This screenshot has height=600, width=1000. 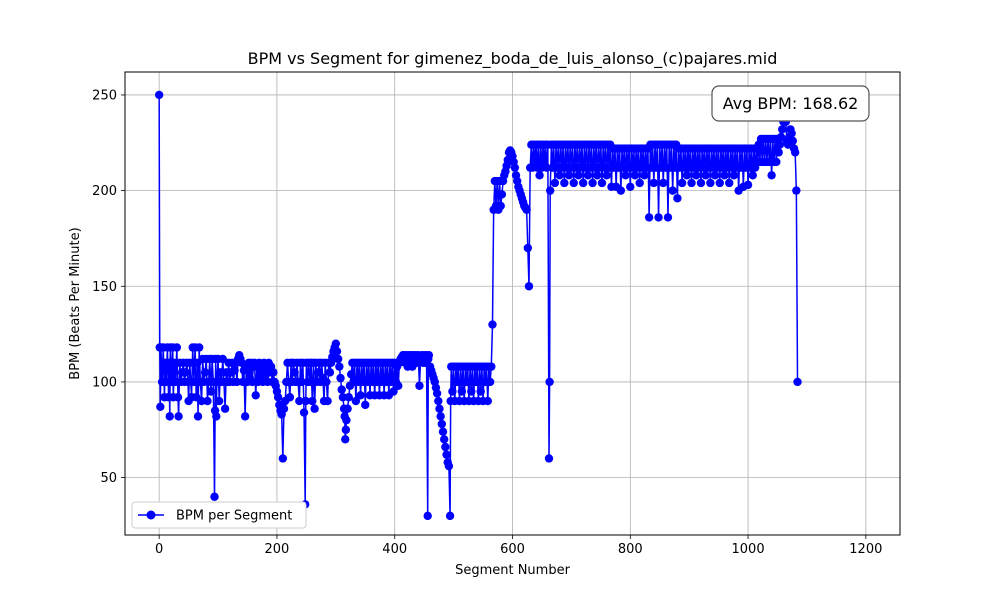 What do you see at coordinates (159, 549) in the screenshot?
I see `x-tick-label: 0` at bounding box center [159, 549].